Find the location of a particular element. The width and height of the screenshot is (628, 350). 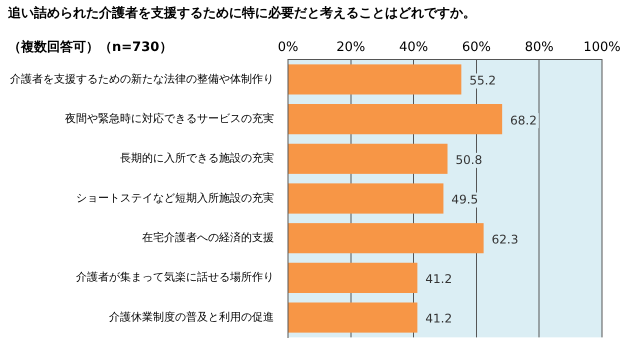

x-tick-label: 20% is located at coordinates (351, 48).